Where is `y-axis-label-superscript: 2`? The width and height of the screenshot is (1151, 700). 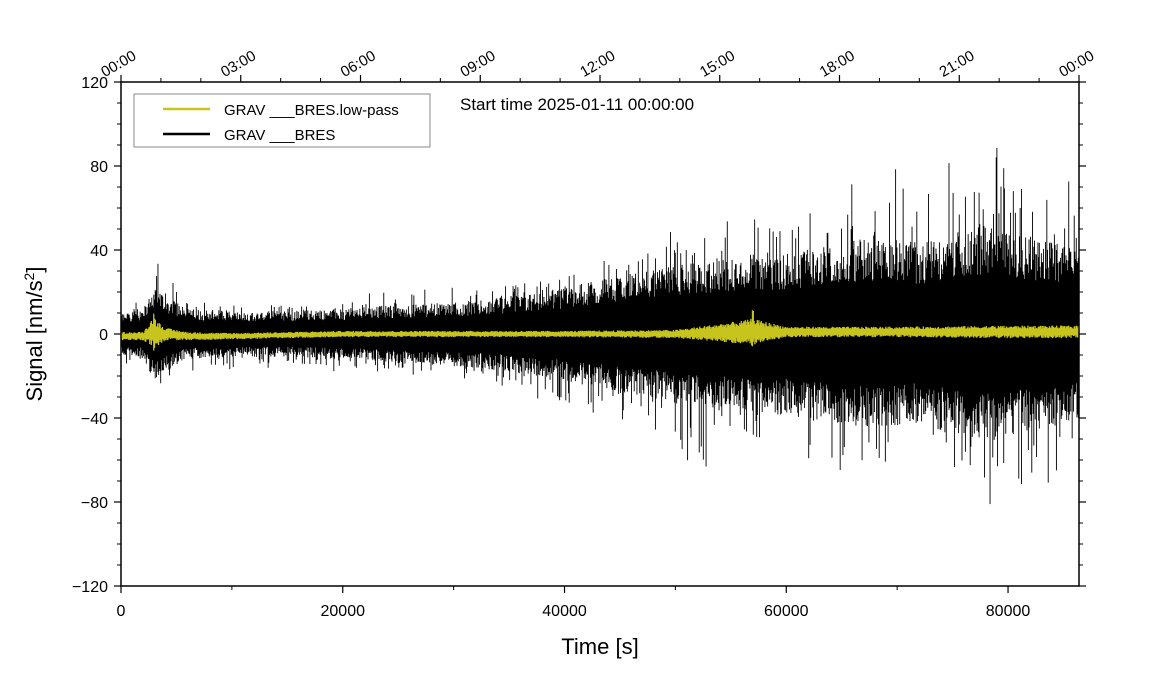
y-axis-label-superscript: 2 is located at coordinates (29, 276).